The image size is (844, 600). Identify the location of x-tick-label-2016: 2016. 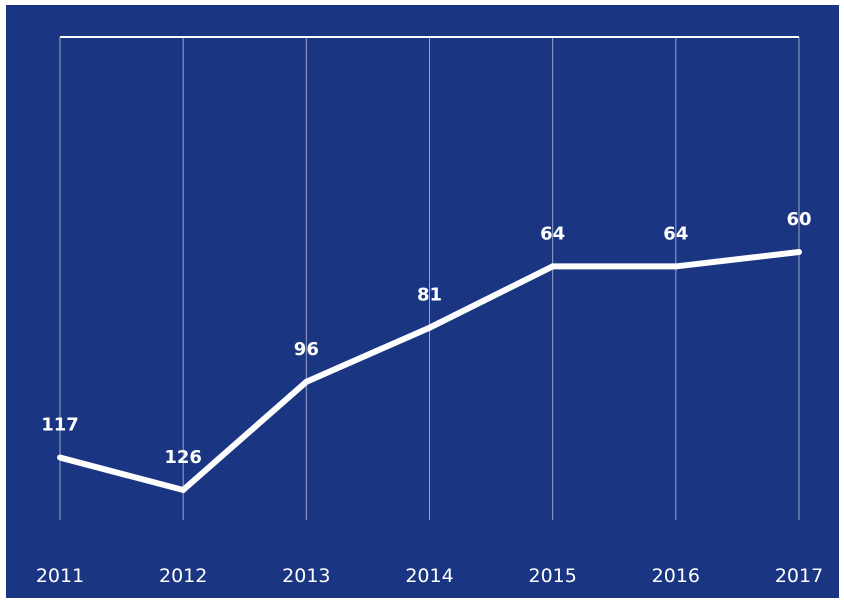
(676, 576).